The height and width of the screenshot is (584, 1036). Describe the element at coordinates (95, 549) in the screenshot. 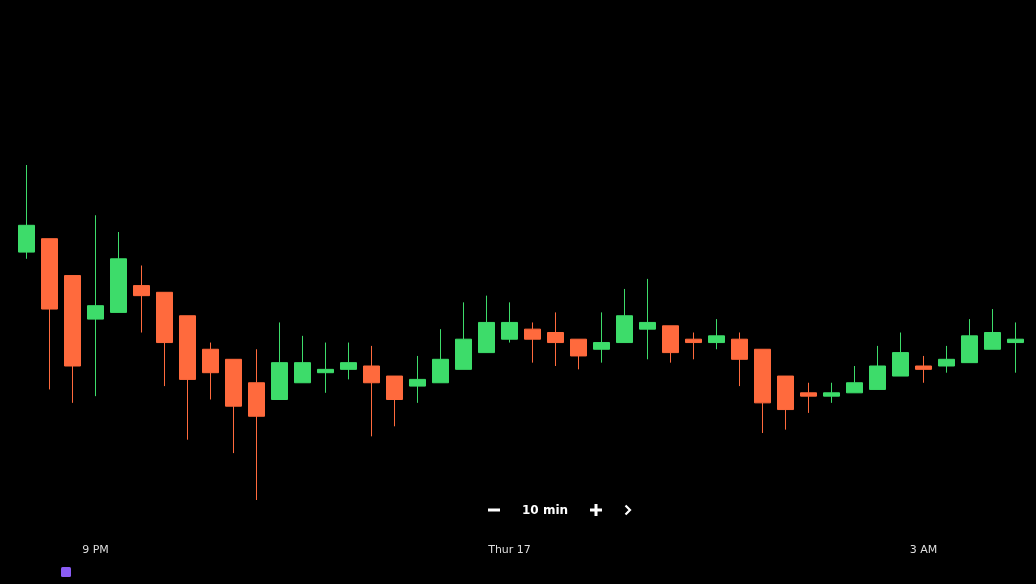

I see `x-tick-label: 9 PM` at that location.